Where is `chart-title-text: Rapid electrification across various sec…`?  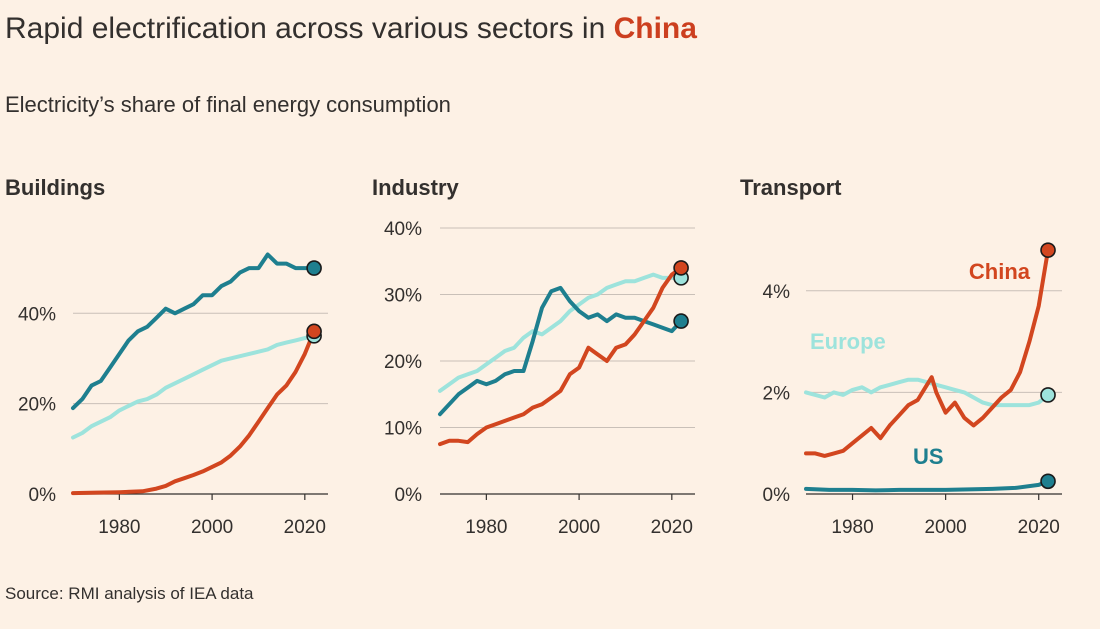
chart-title-text: Rapid electrification across various sec… is located at coordinates (309, 28).